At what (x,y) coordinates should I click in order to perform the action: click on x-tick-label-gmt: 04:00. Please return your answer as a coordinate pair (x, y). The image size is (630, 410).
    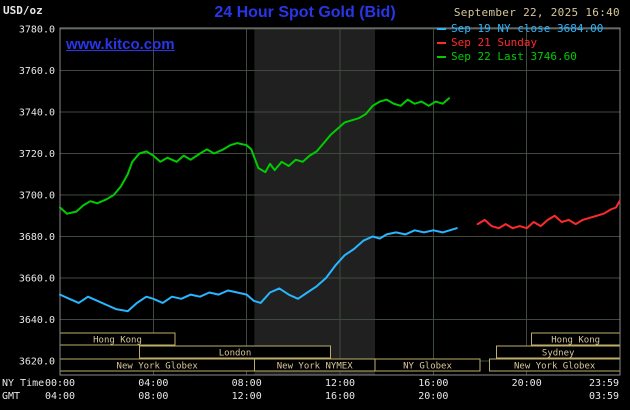
    Looking at the image, I should click on (60, 396).